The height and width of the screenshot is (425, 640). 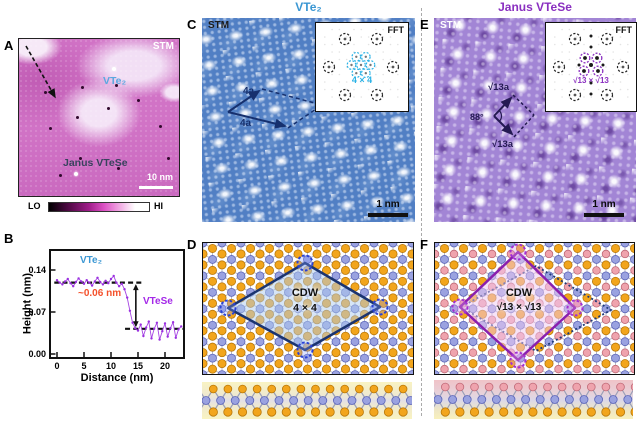 What do you see at coordinates (246, 123) in the screenshot?
I see `c-lattice-vector-2: 4a` at bounding box center [246, 123].